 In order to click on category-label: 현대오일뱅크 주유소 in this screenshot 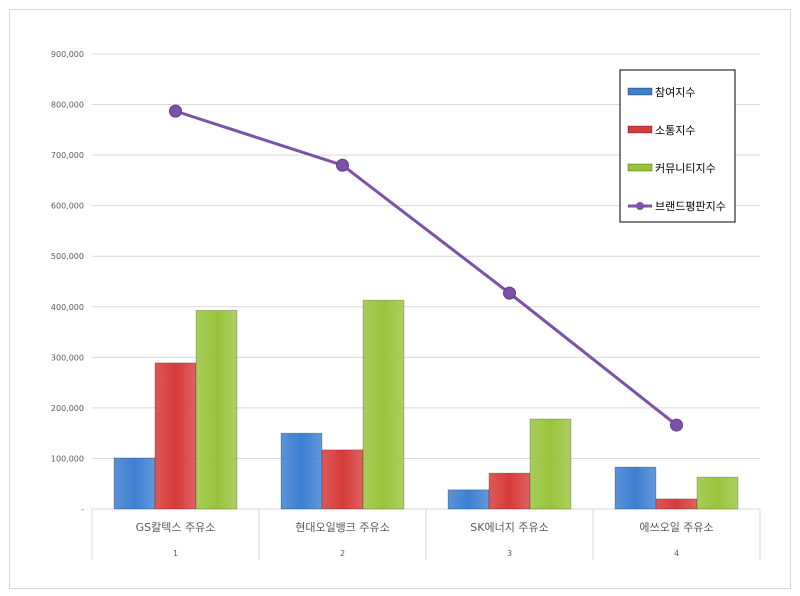, I will do `click(342, 527)`.